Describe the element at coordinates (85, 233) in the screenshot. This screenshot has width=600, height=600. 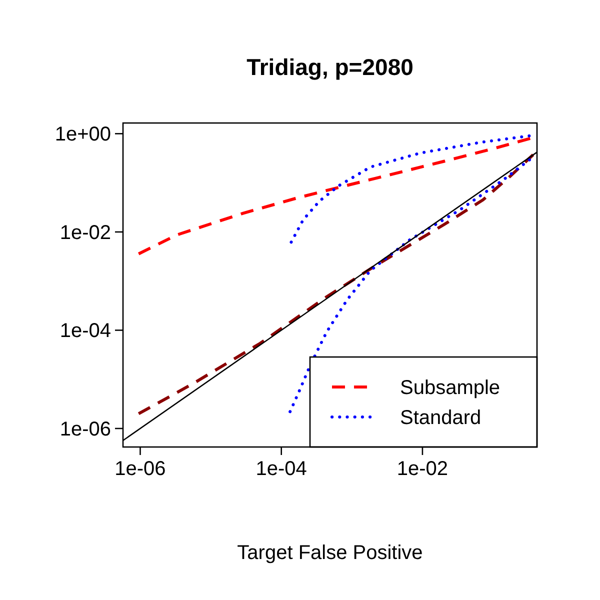
I see `y-tick-label: 1e-02` at that location.